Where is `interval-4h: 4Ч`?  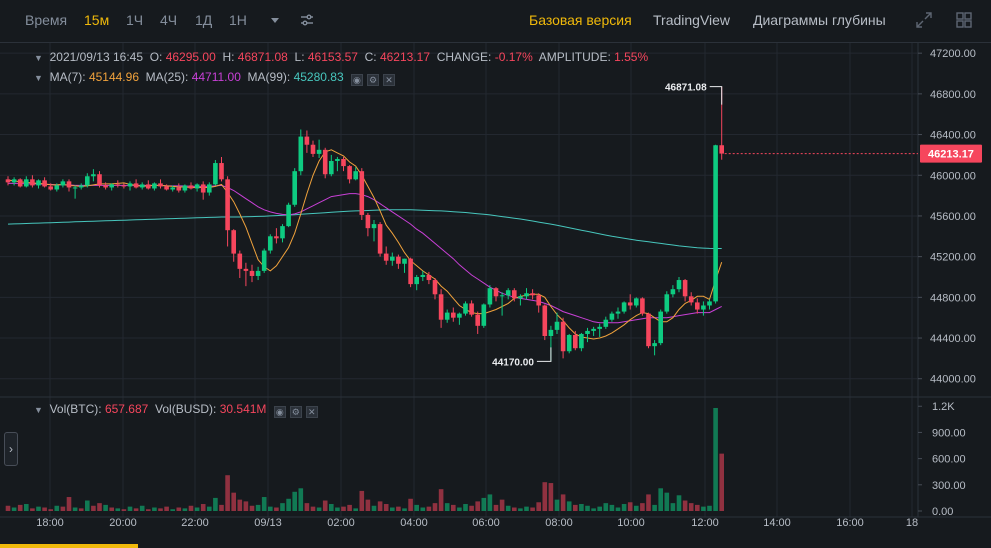
interval-4h: 4Ч is located at coordinates (169, 20).